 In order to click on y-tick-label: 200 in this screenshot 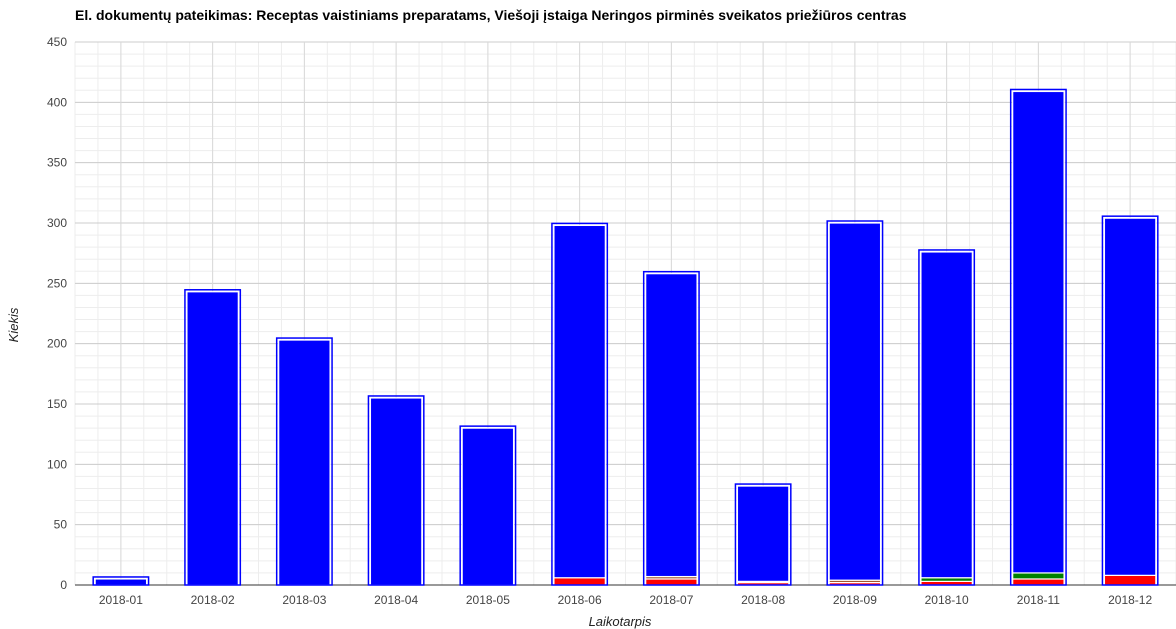, I will do `click(57, 344)`.